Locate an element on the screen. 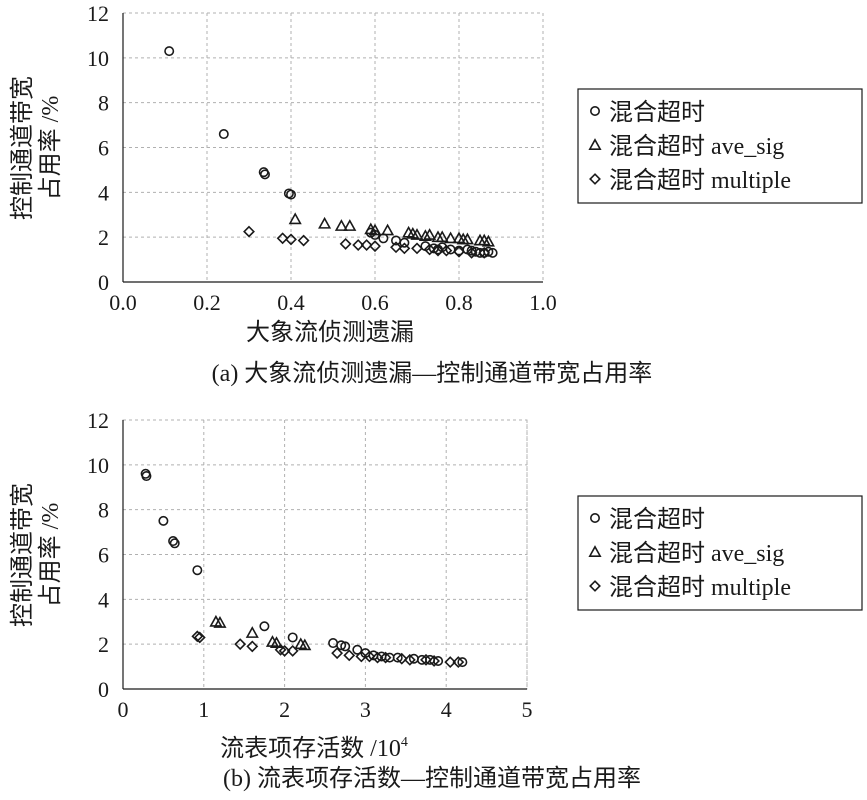 The width and height of the screenshot is (867, 800). x-tick-label: 5 is located at coordinates (527, 709).